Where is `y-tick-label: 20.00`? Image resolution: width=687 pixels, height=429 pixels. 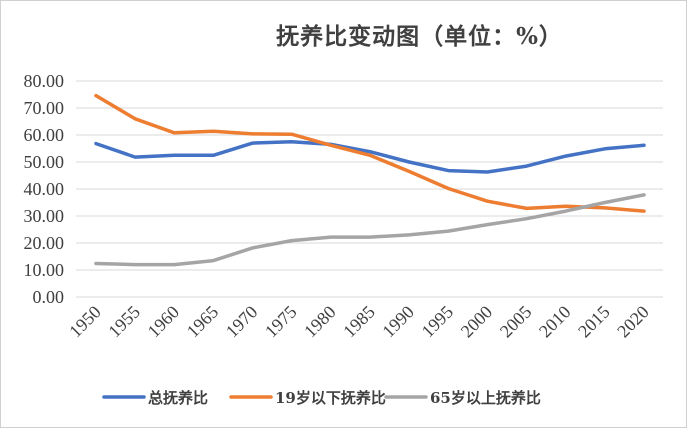 y-tick-label: 20.00 is located at coordinates (44, 243).